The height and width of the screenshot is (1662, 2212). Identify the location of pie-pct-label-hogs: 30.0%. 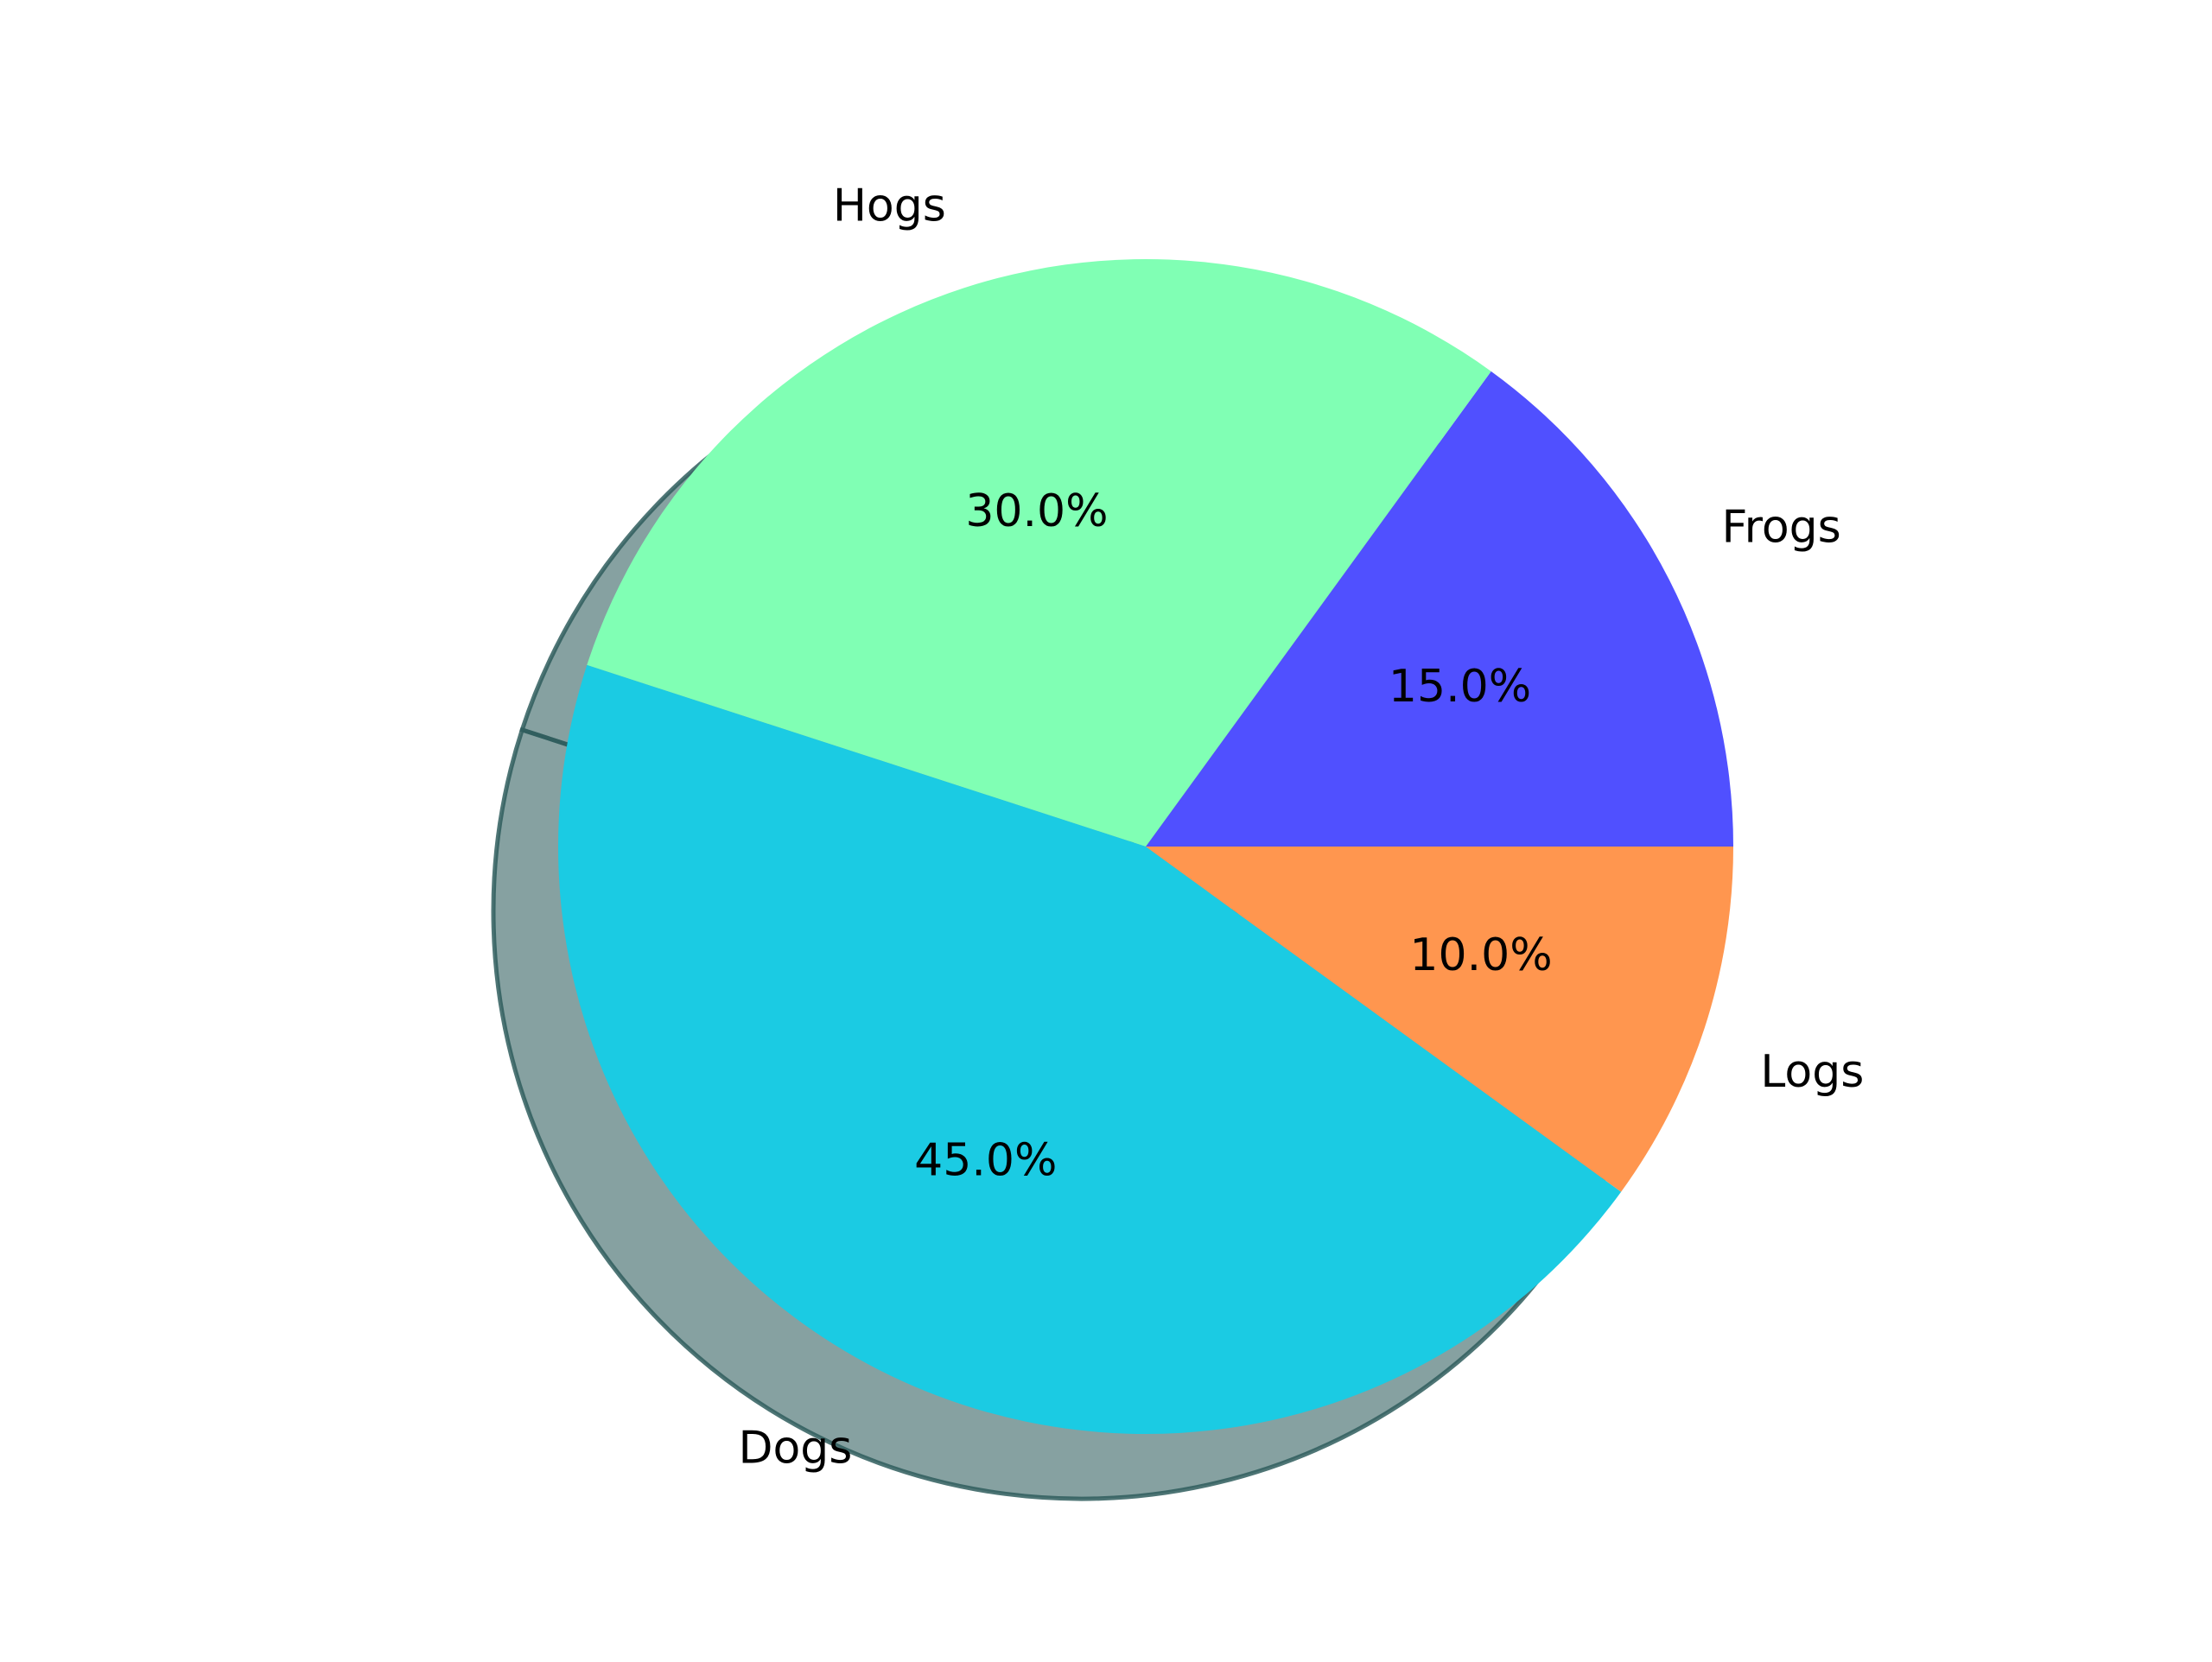
(1036, 511).